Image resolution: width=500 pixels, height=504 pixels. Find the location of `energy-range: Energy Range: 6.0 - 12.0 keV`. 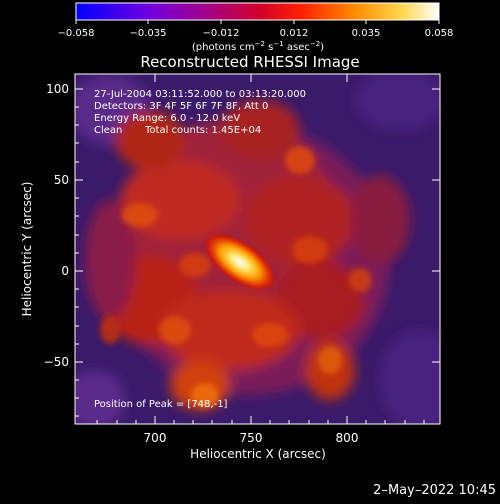

energy-range: Energy Range: 6.0 - 12.0 keV is located at coordinates (167, 118).